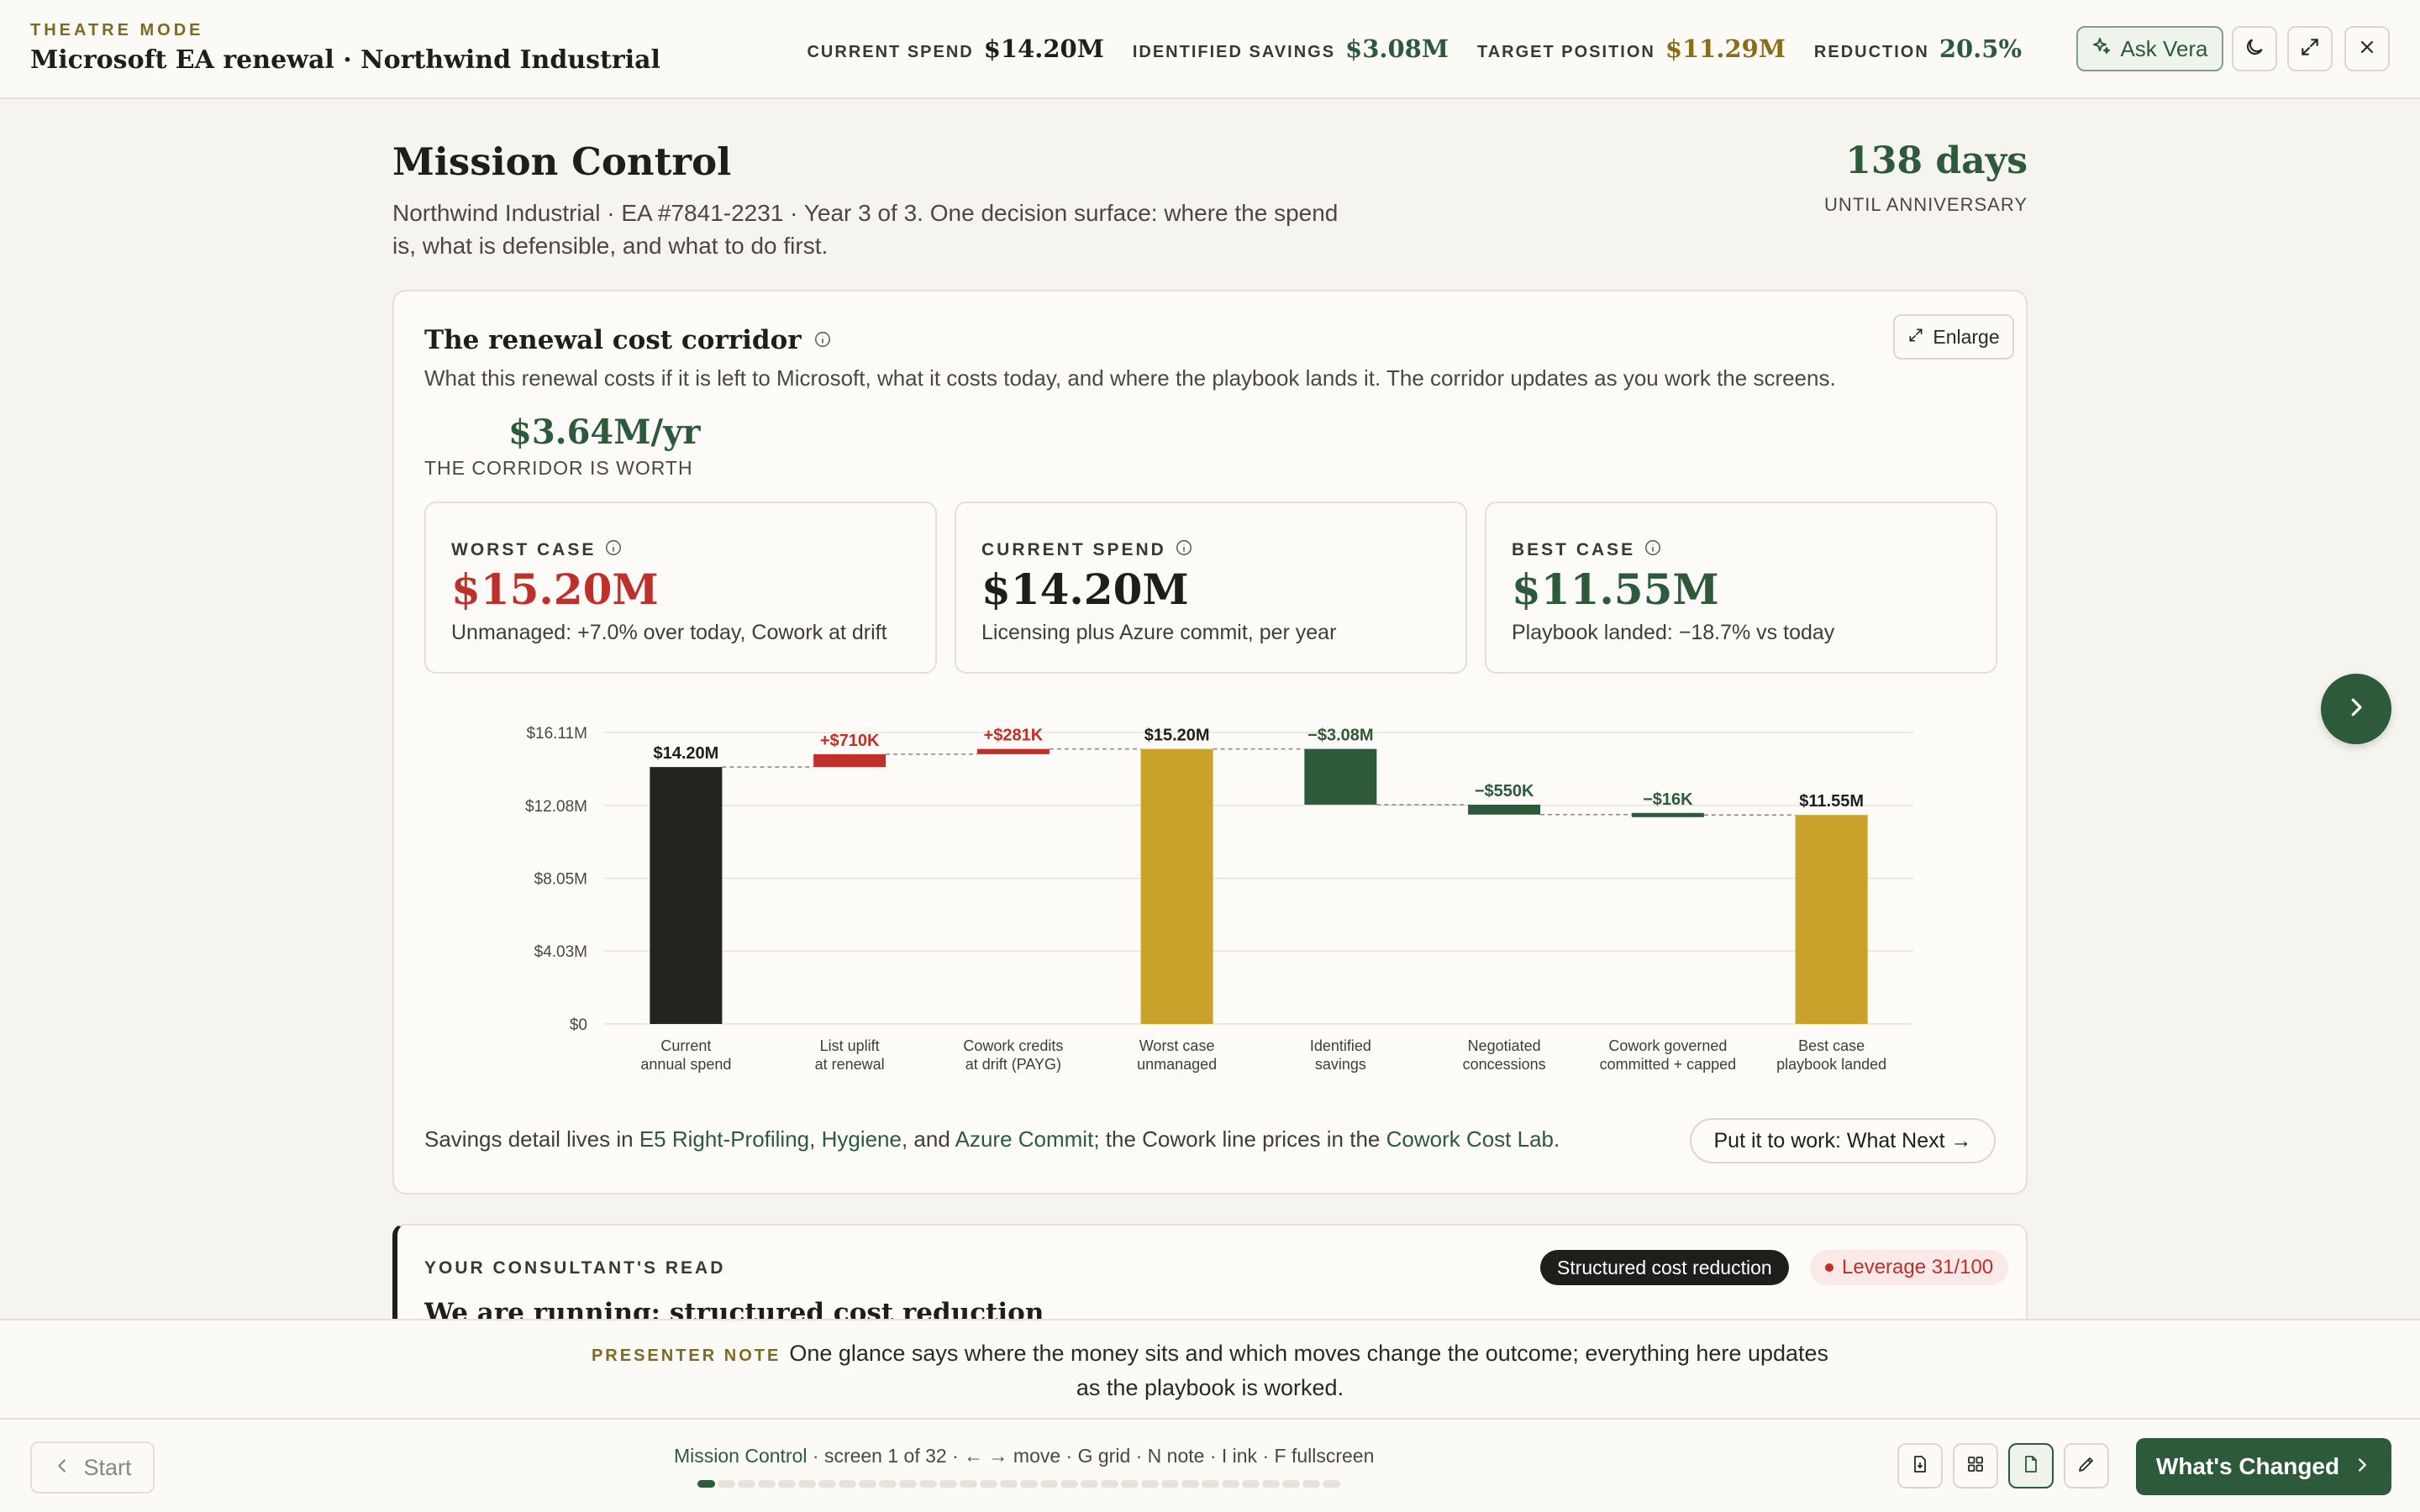 The height and width of the screenshot is (1512, 2420). I want to click on x-category-label: Cowork governed, so click(1667, 1045).